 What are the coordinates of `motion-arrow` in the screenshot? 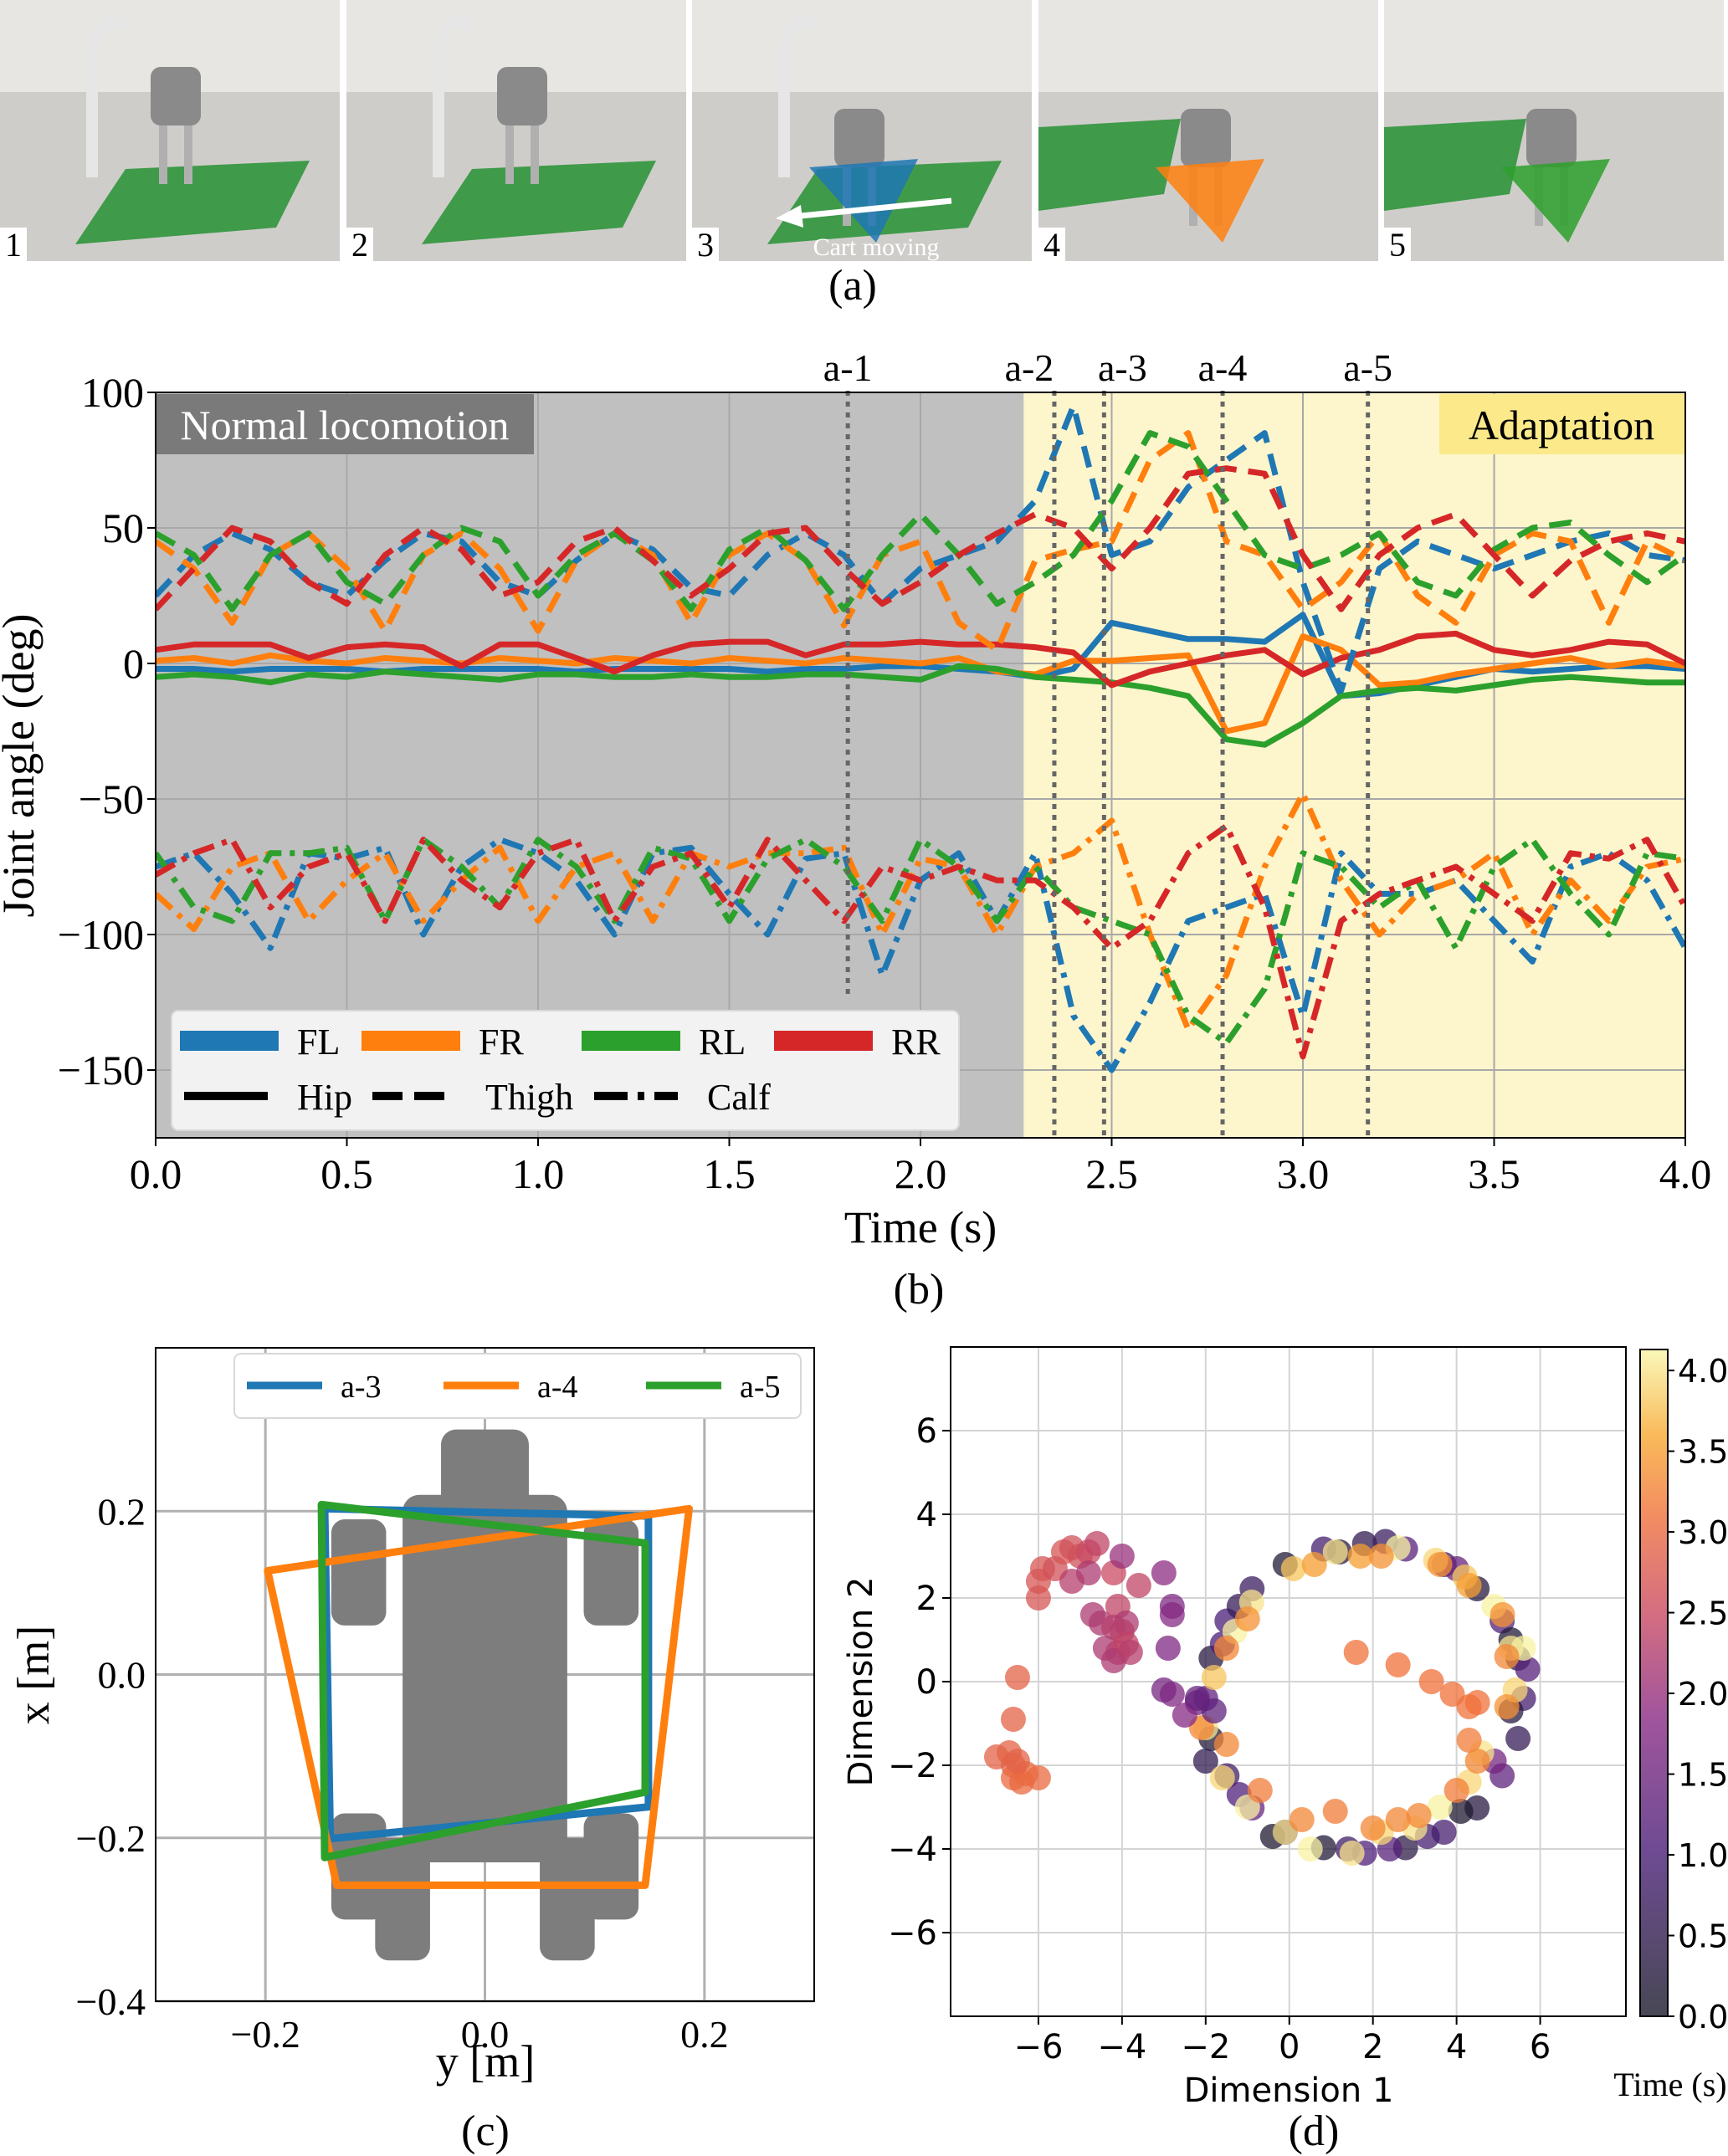 It's located at (867, 209).